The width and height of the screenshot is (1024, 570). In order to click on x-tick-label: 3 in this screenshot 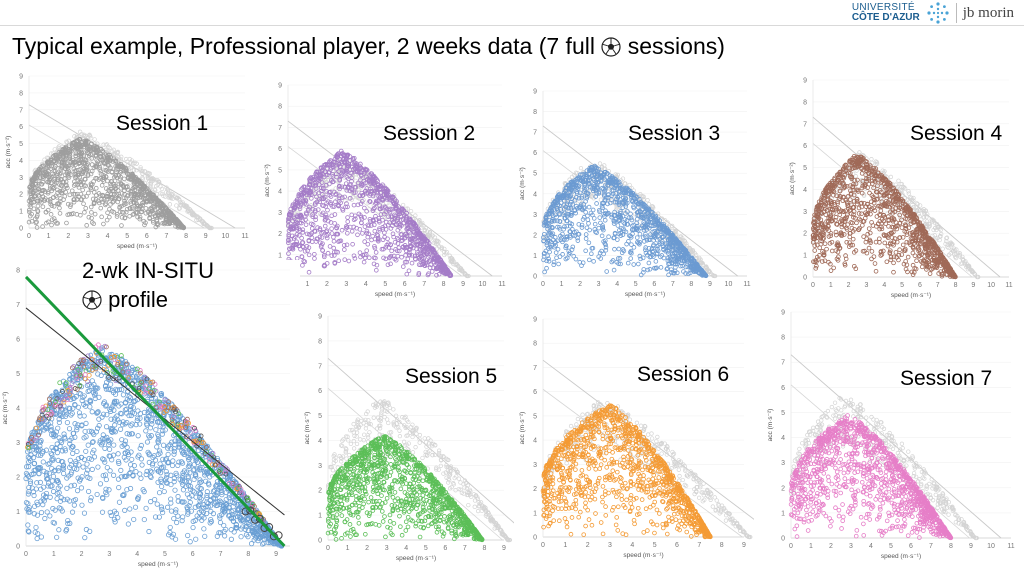, I will do `click(346, 284)`.